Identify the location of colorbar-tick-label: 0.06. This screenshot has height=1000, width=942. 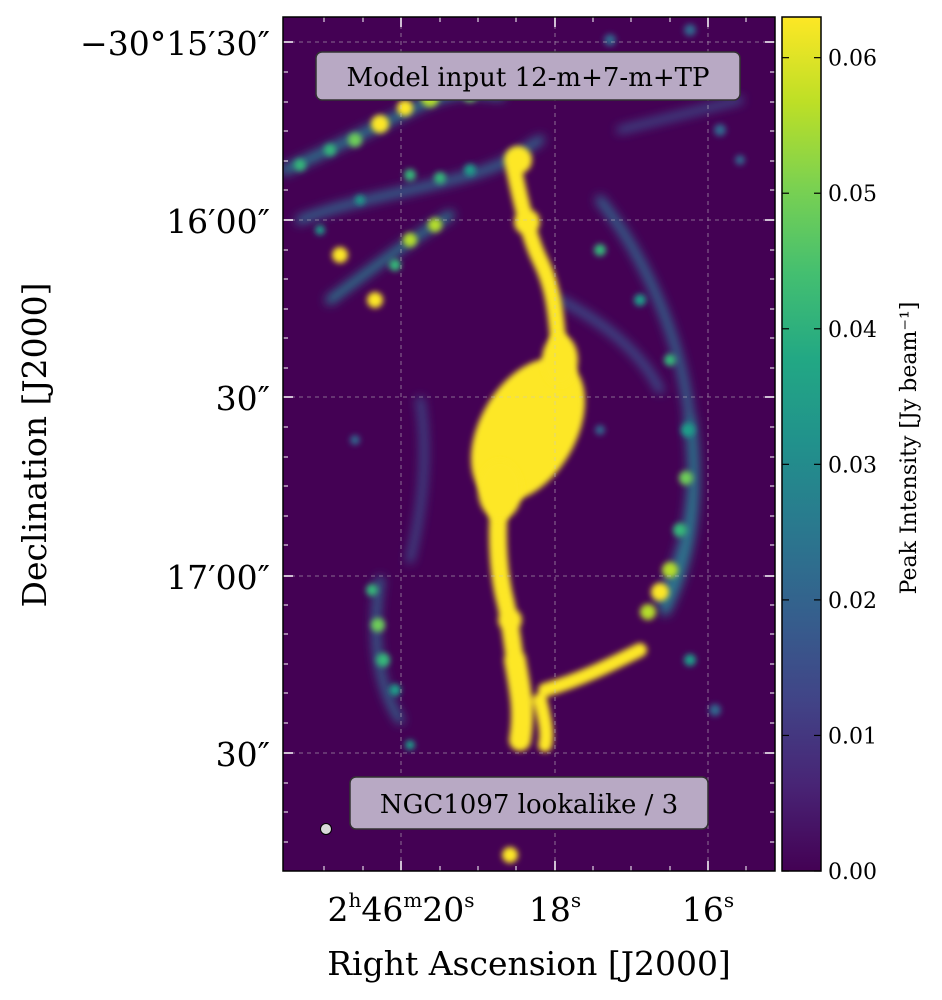
(852, 59).